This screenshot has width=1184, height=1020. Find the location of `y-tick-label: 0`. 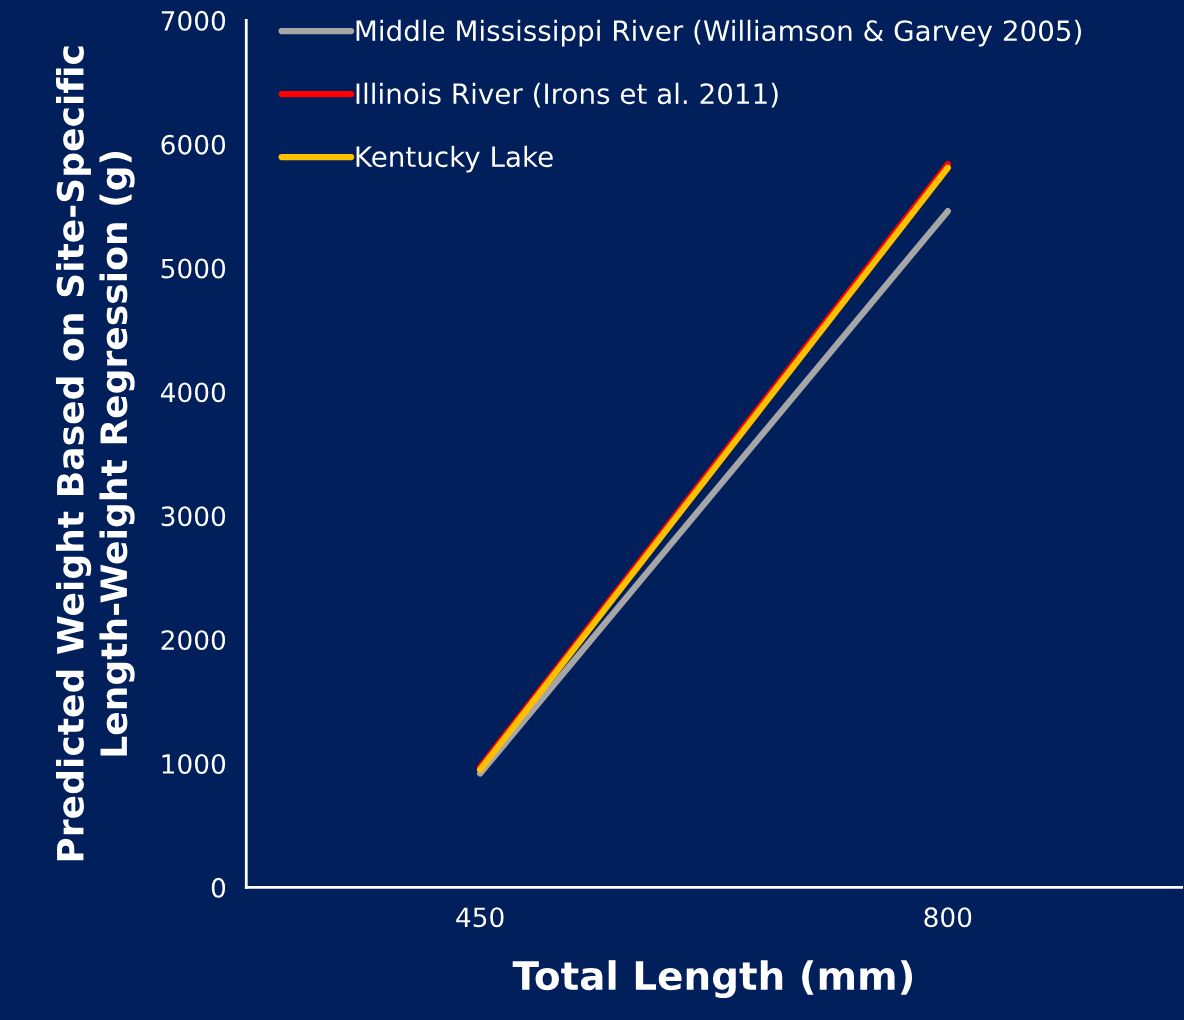

y-tick-label: 0 is located at coordinates (218, 887).